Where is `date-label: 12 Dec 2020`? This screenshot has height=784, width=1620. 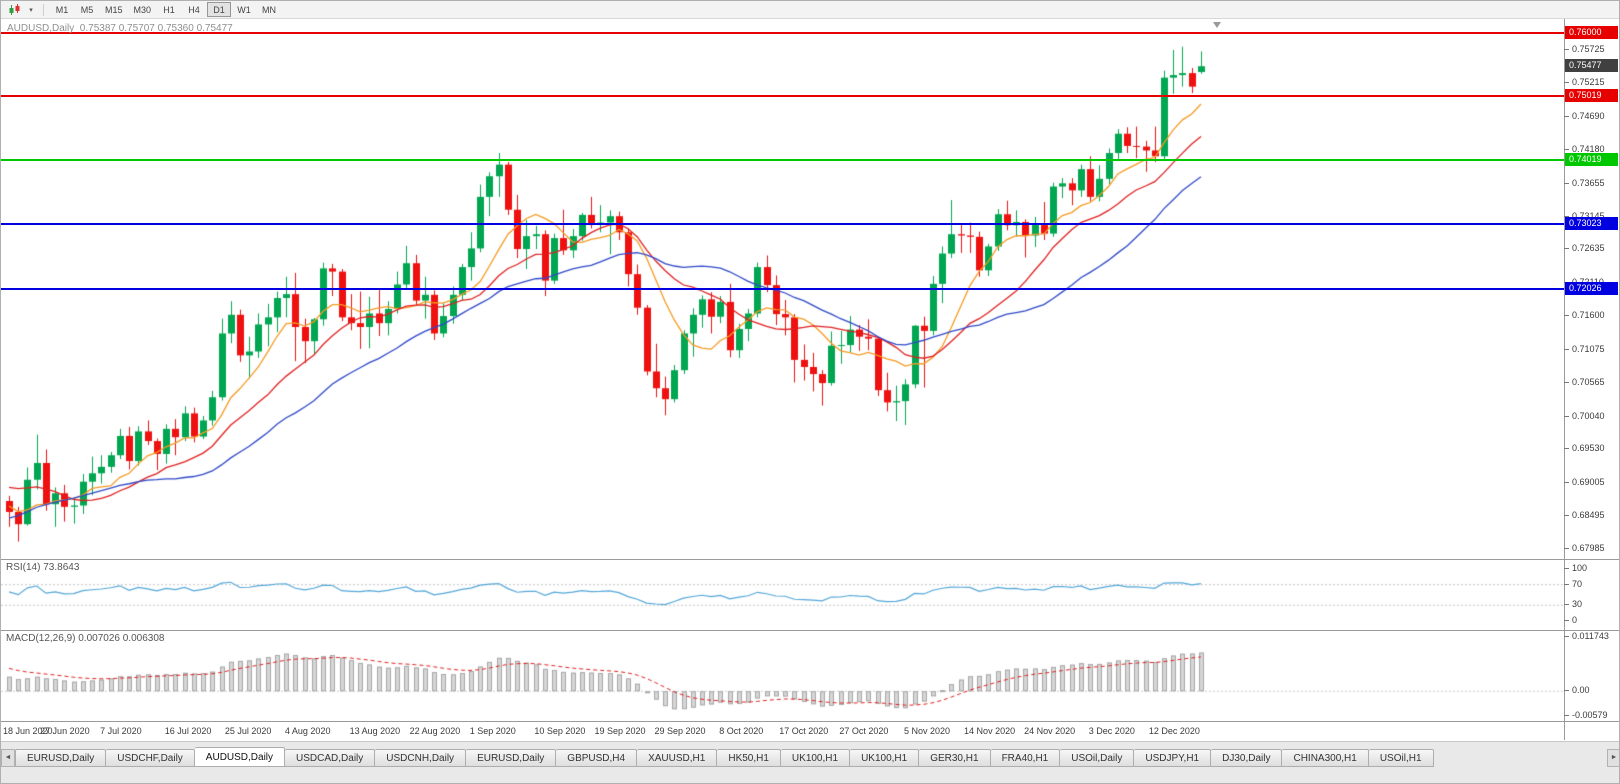
date-label: 12 Dec 2020 is located at coordinates (1174, 731).